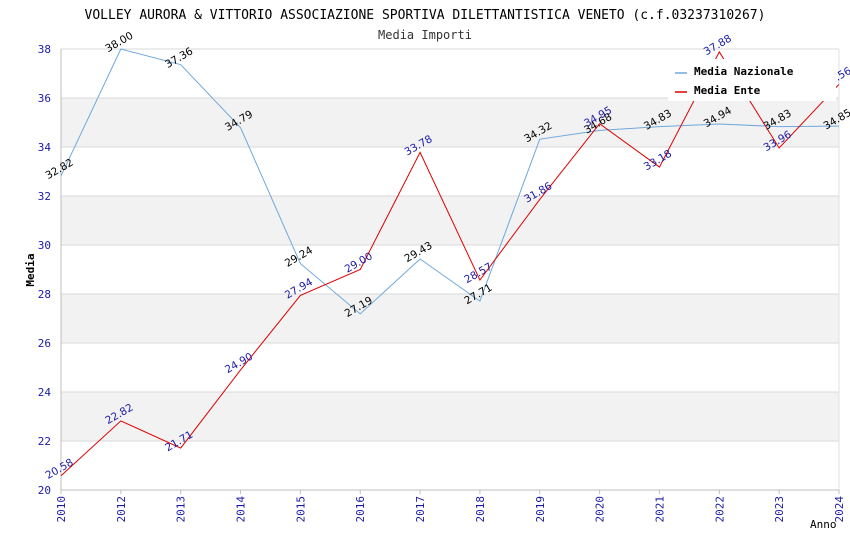  I want to click on data-label-media-nazionale: 32.82, so click(59, 169).